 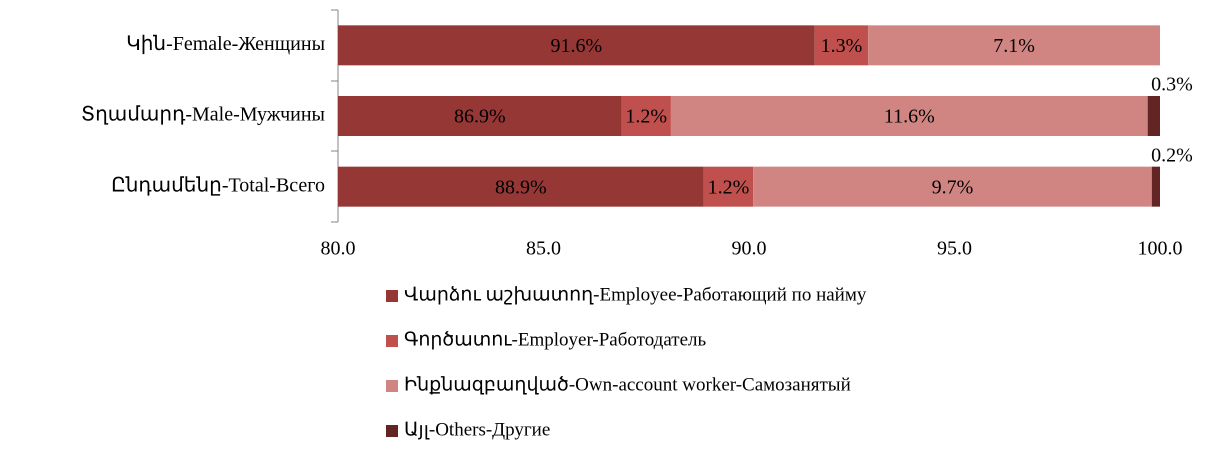 I want to click on data-label: 91.6%, so click(x=577, y=46).